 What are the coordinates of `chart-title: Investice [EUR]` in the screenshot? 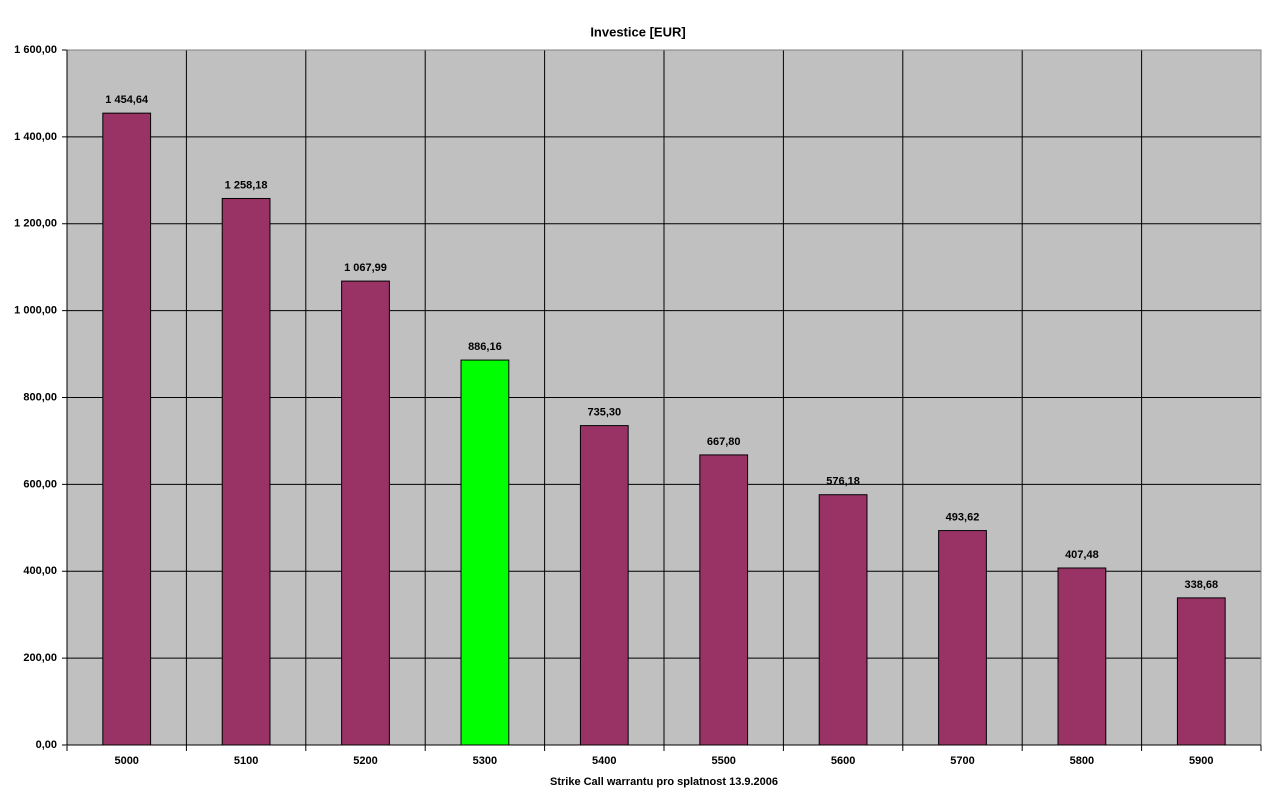 It's located at (637, 31).